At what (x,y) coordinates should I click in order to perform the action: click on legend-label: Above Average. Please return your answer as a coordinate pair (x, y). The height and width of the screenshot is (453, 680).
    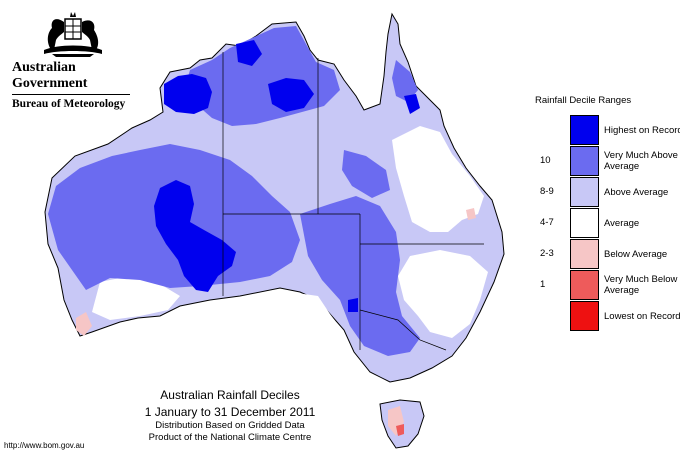
    Looking at the image, I should click on (636, 192).